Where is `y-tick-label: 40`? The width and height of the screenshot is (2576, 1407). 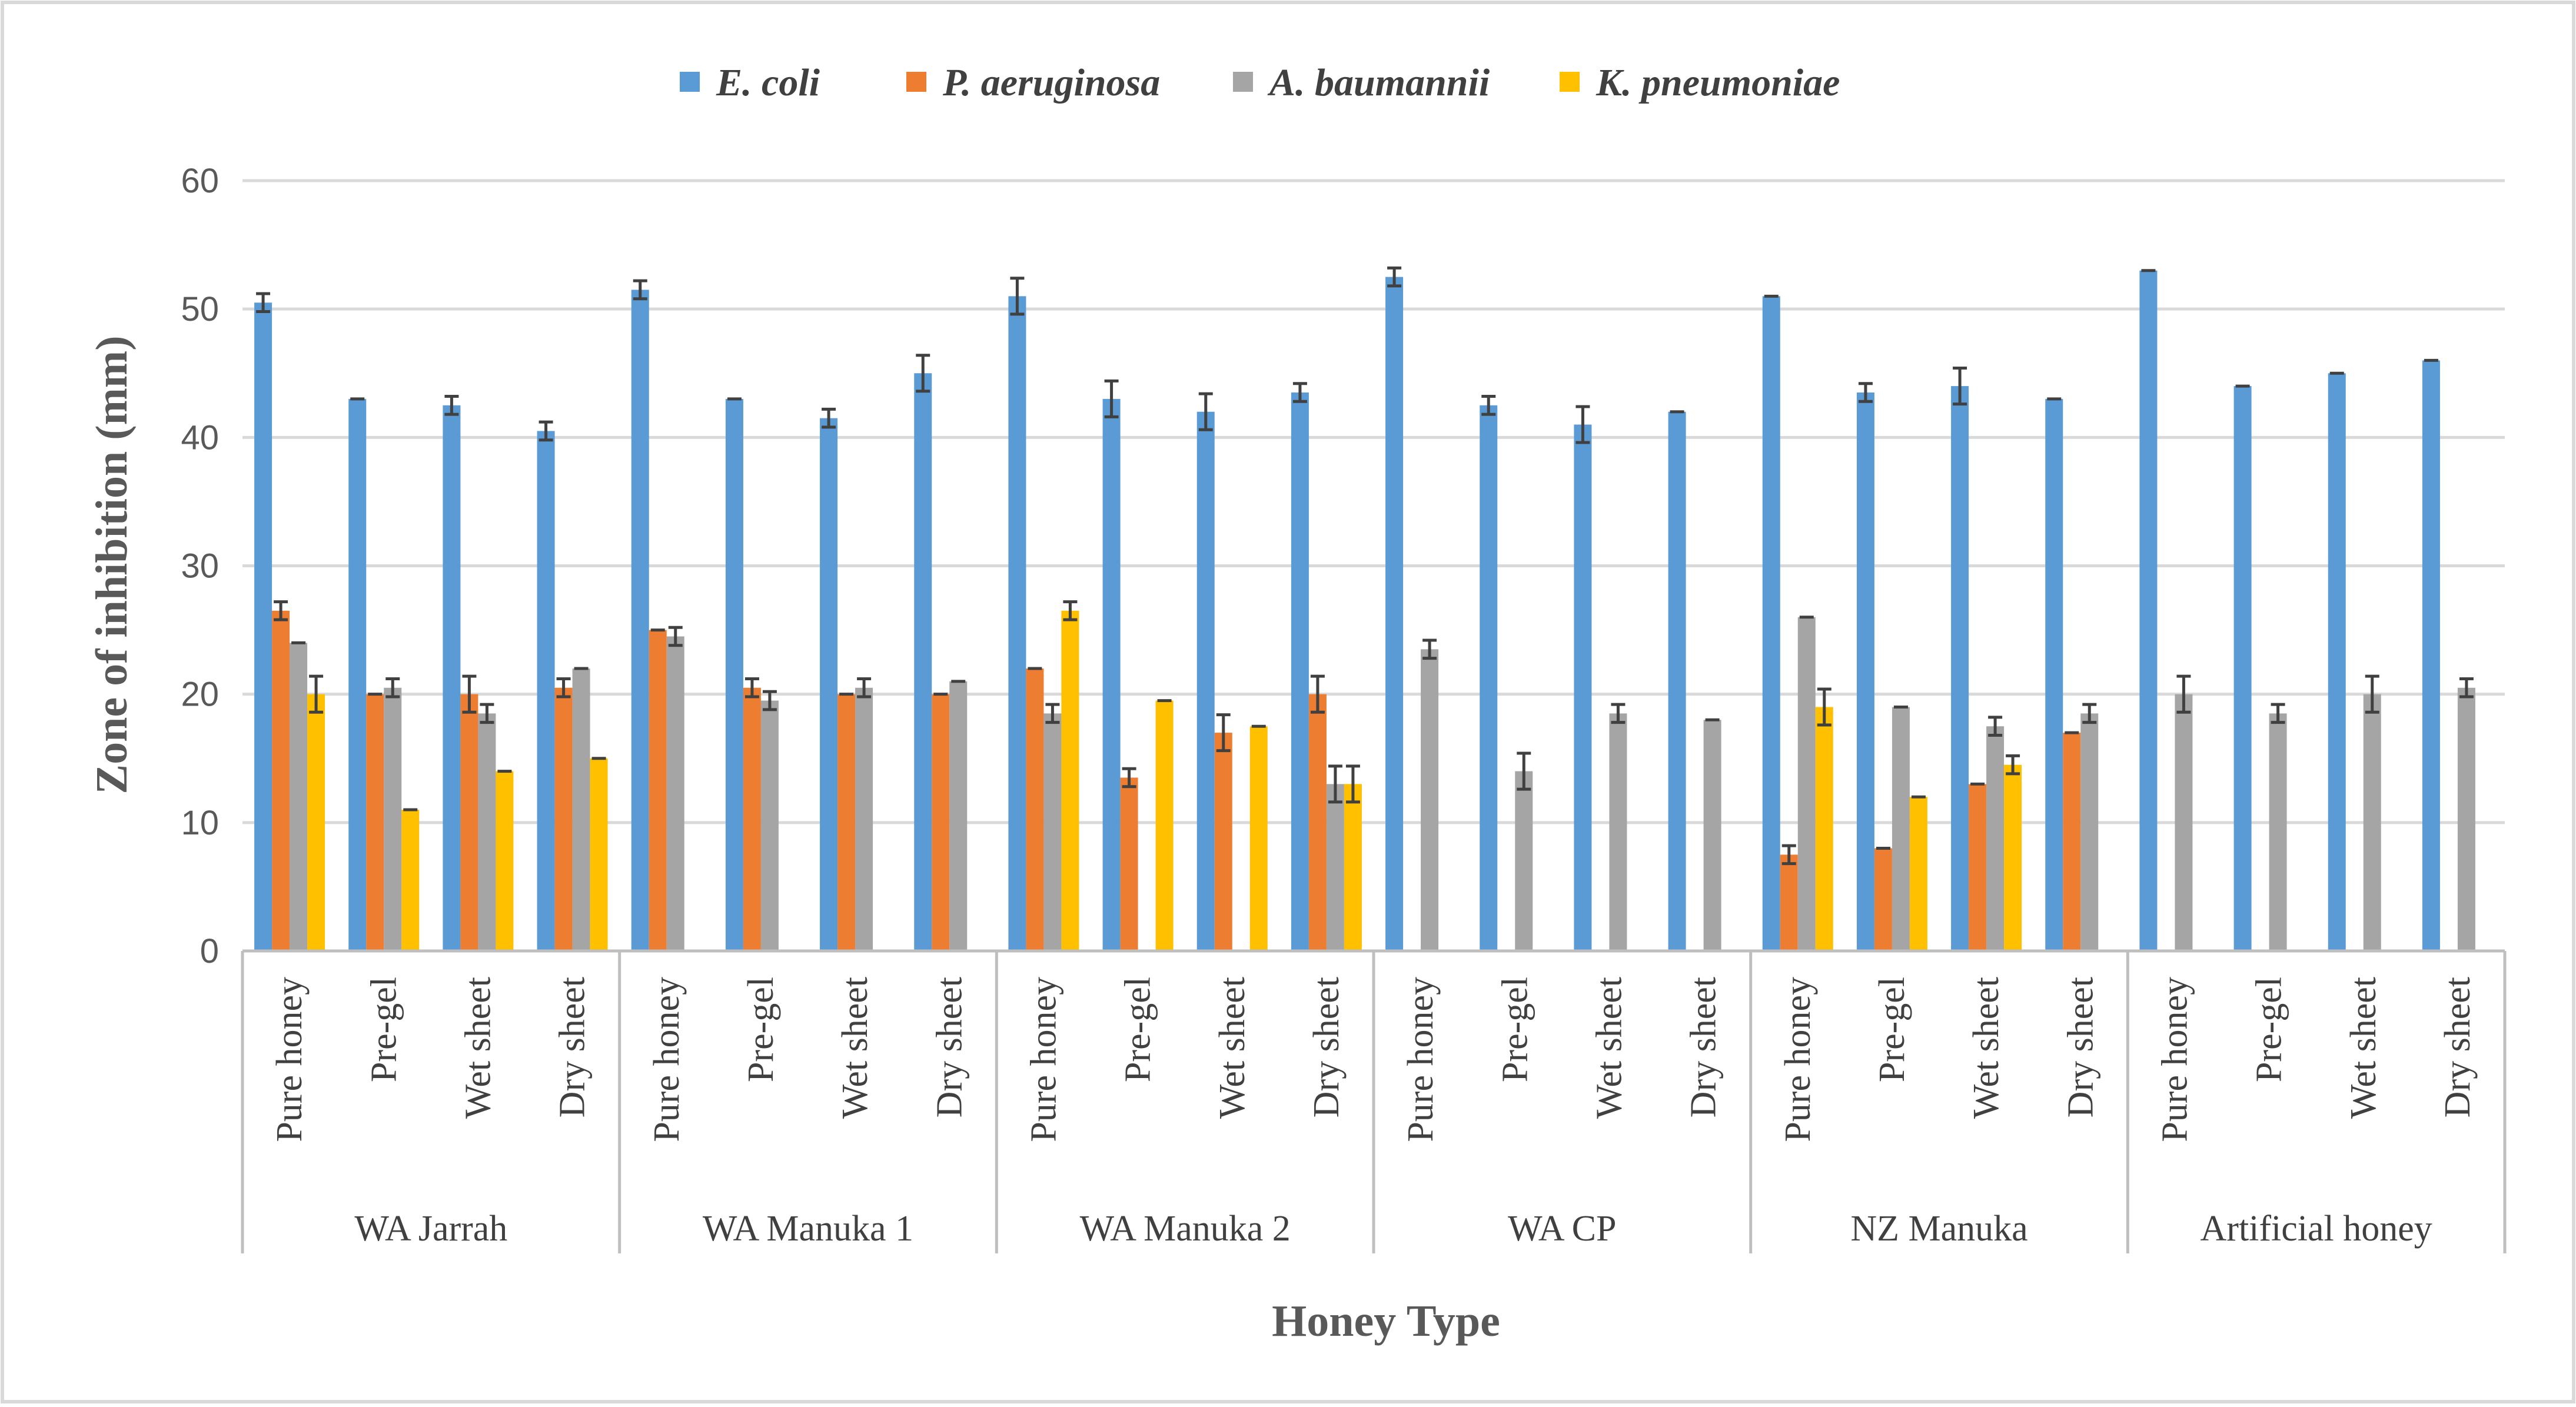 y-tick-label: 40 is located at coordinates (200, 438).